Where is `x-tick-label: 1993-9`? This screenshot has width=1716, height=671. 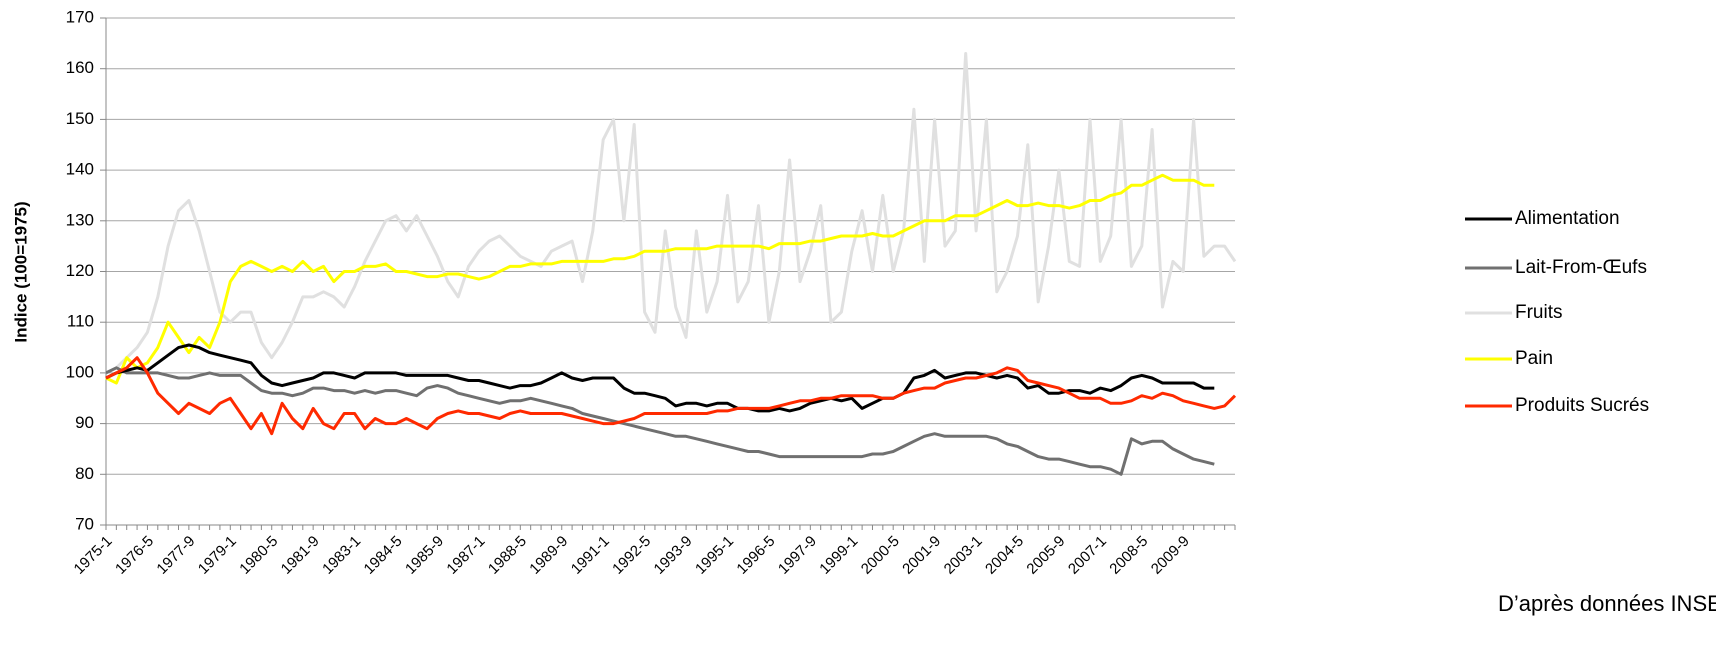
x-tick-label: 1993-9 is located at coordinates (673, 555).